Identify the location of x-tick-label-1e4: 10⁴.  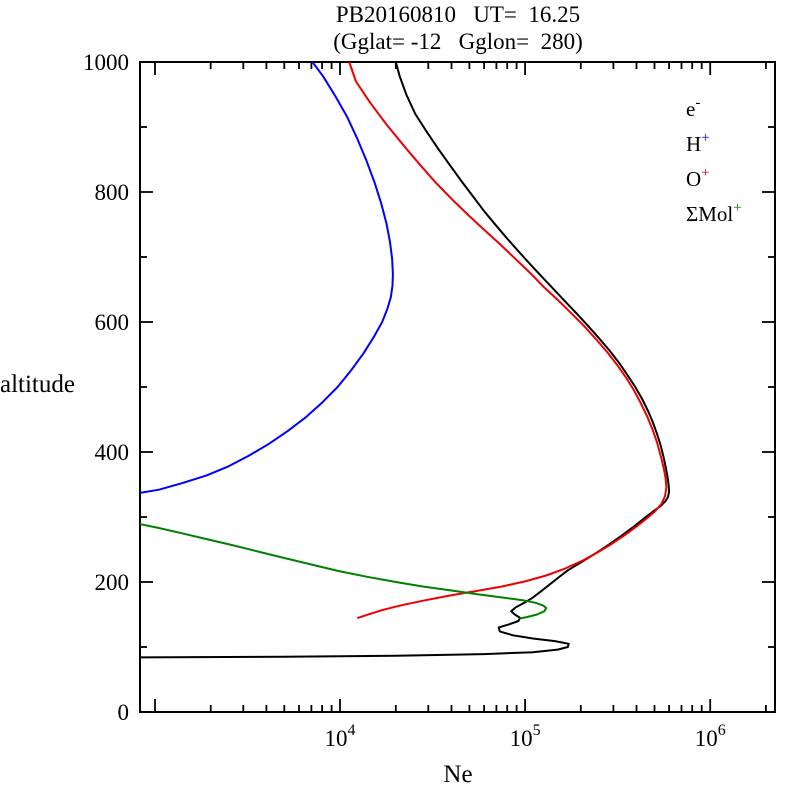
(340, 736).